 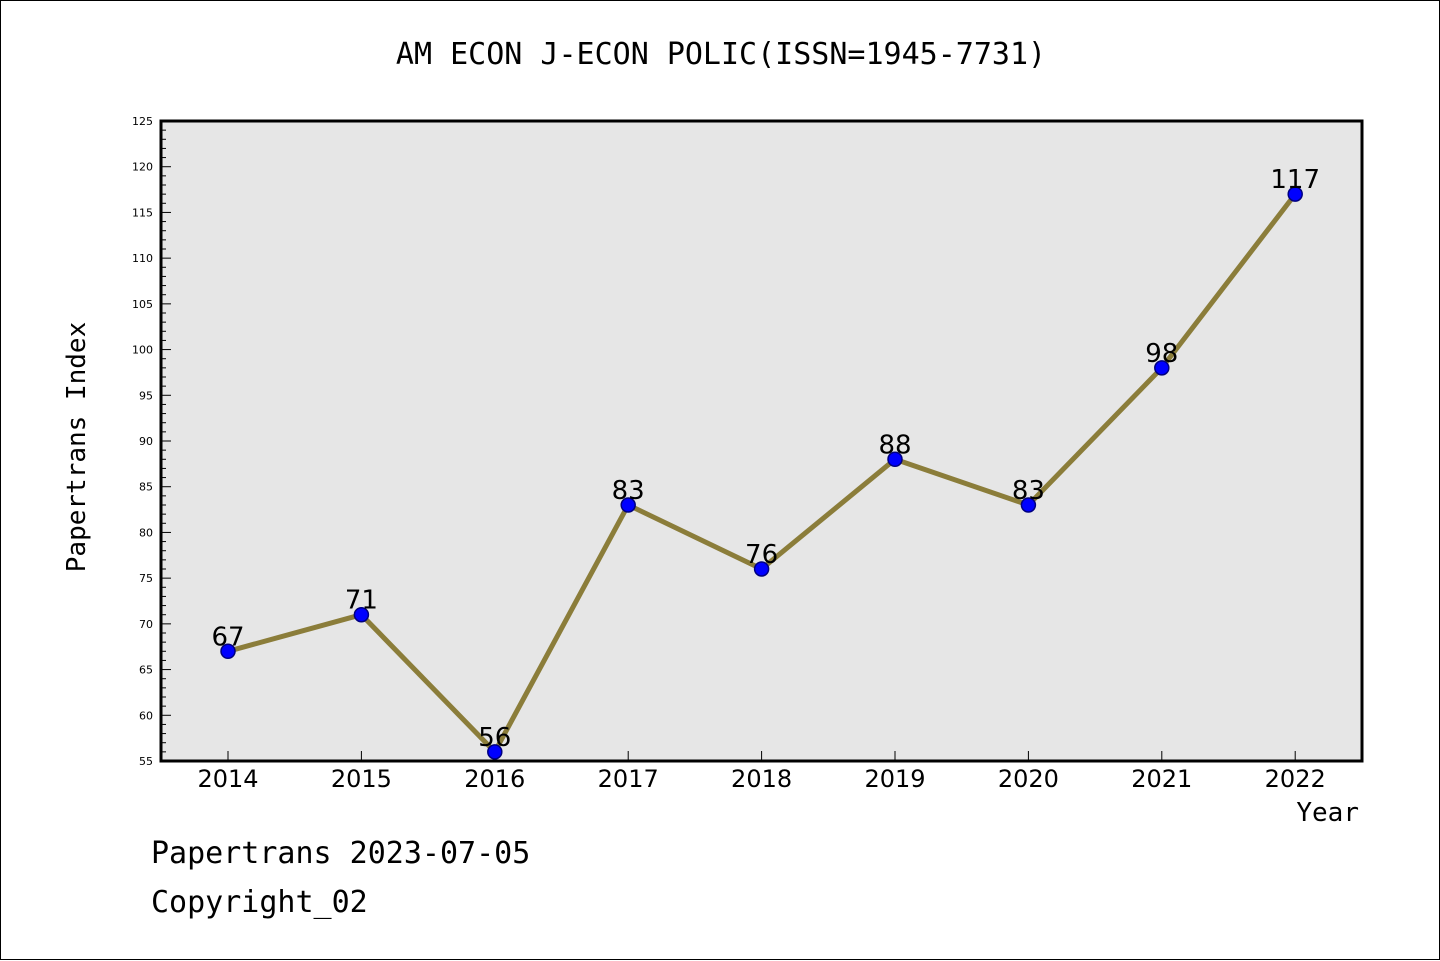 I want to click on data-label: 71, so click(x=361, y=601).